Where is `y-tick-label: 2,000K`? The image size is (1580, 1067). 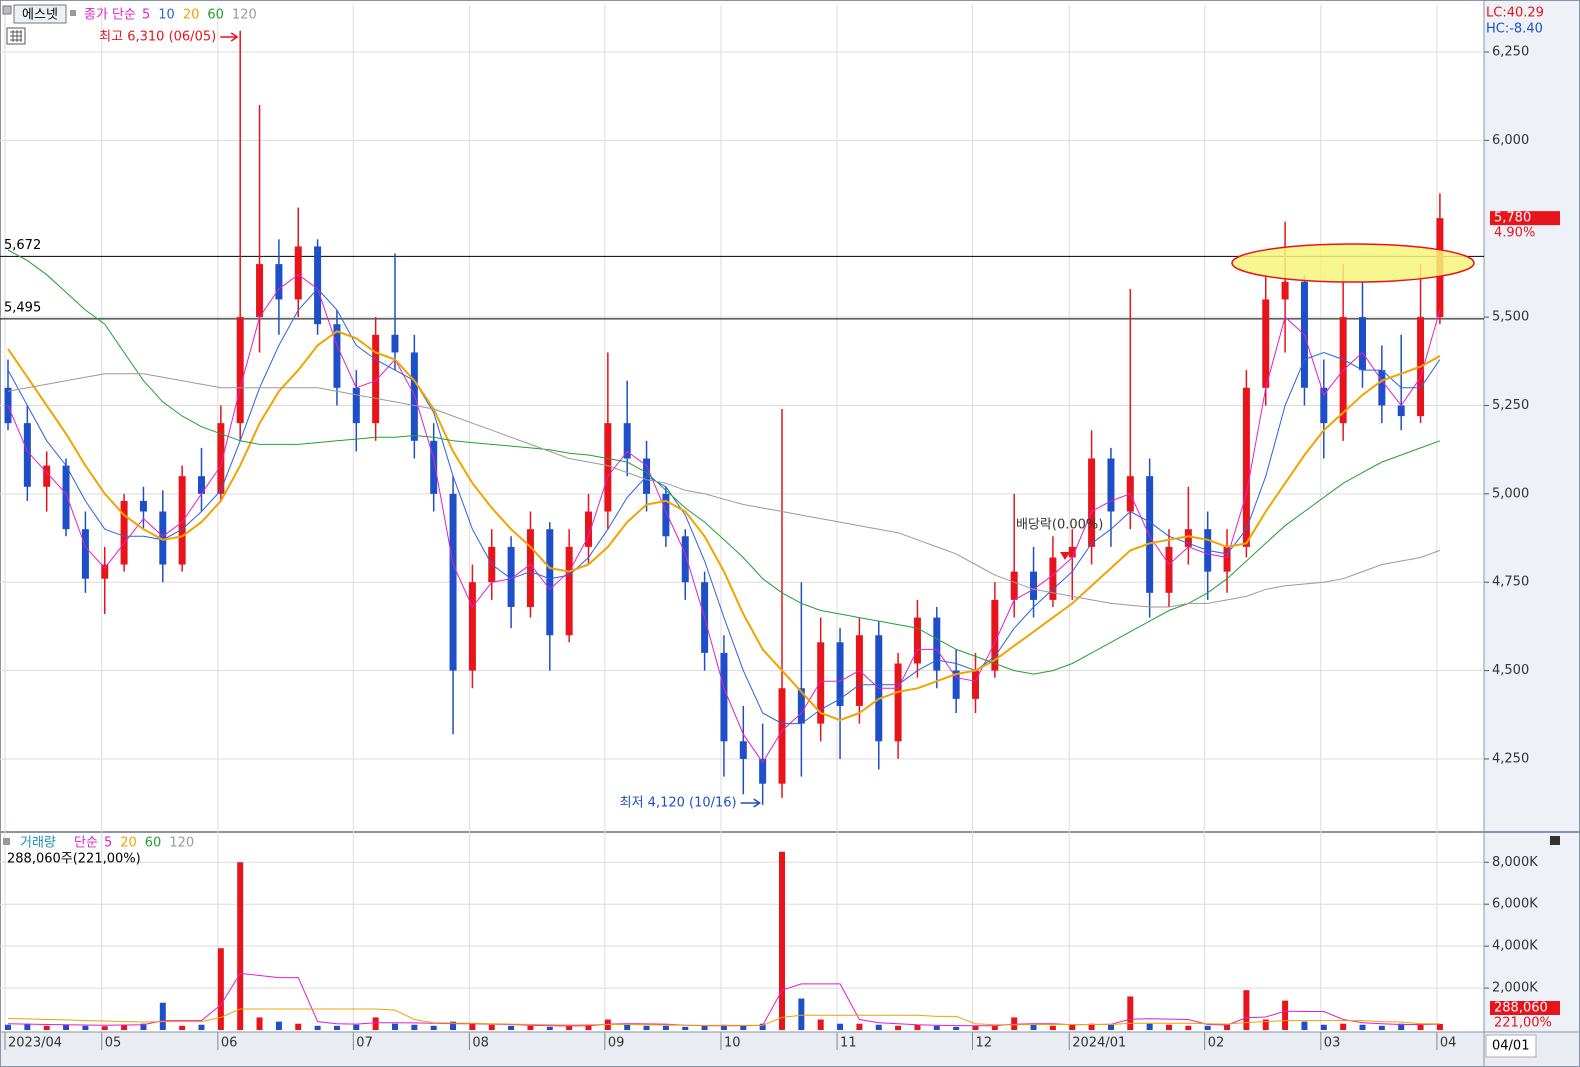
y-tick-label: 2,000K is located at coordinates (1515, 988).